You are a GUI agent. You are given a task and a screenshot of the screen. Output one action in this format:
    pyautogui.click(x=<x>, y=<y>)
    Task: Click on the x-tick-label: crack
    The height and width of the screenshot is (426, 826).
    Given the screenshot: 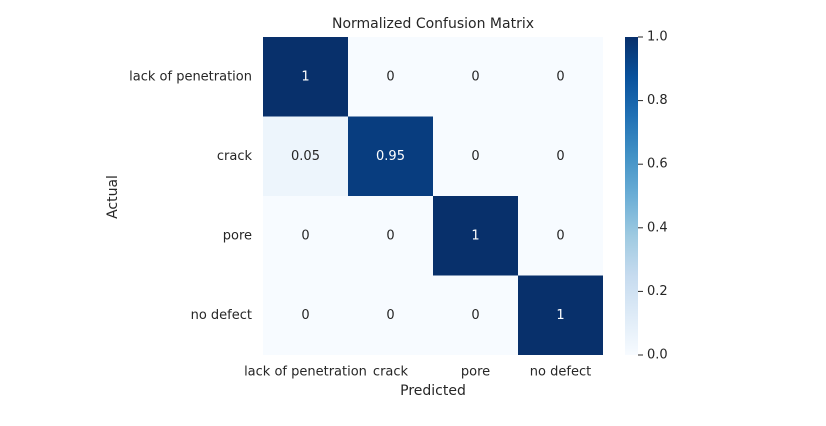 What is the action you would take?
    pyautogui.click(x=391, y=372)
    